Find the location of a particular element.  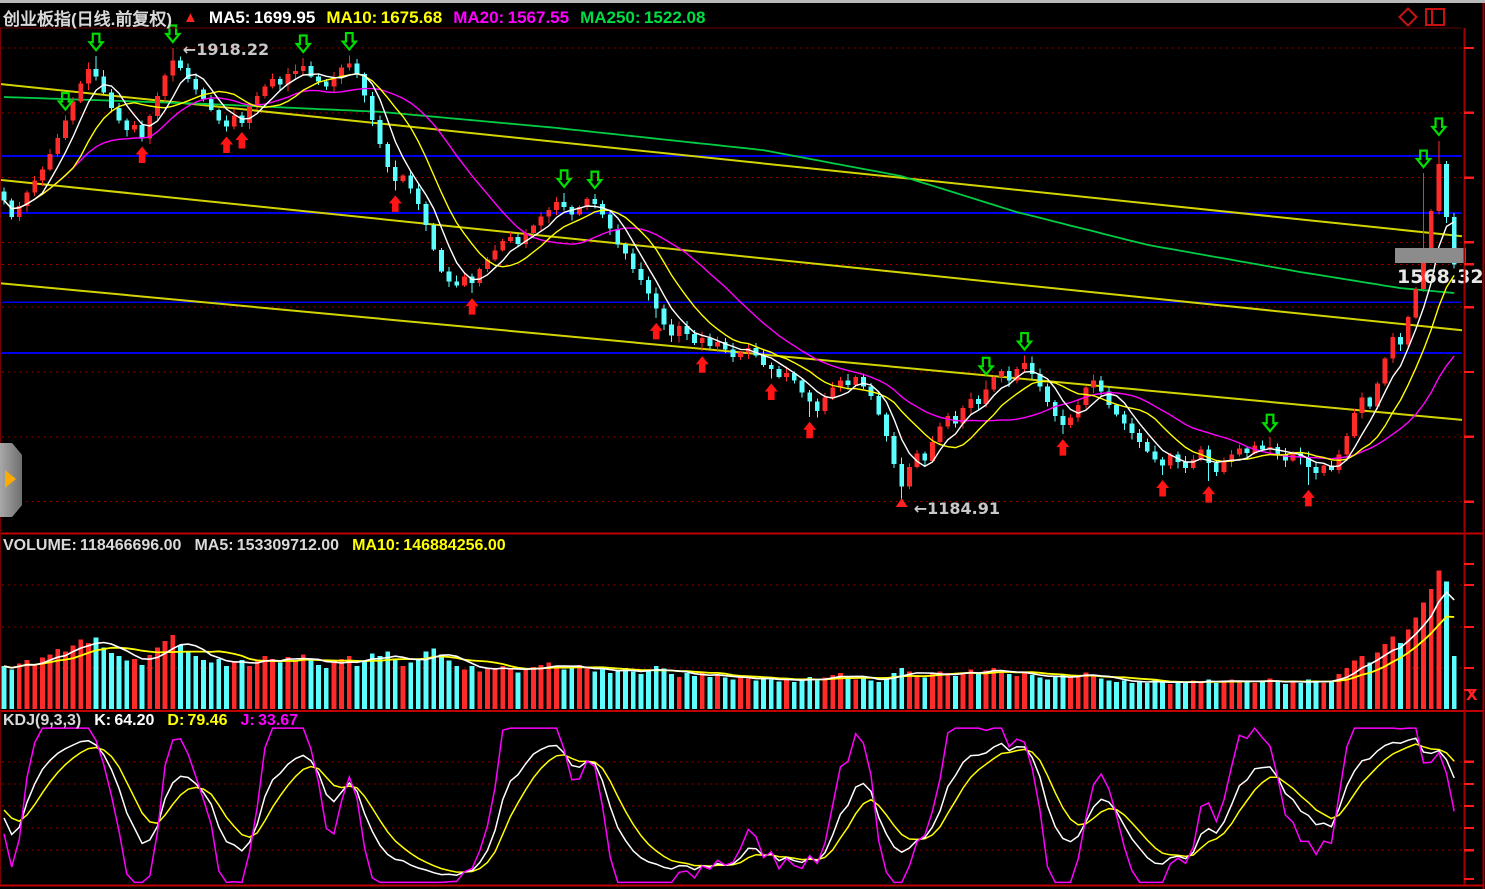

split-window-icon is located at coordinates (1435, 17).